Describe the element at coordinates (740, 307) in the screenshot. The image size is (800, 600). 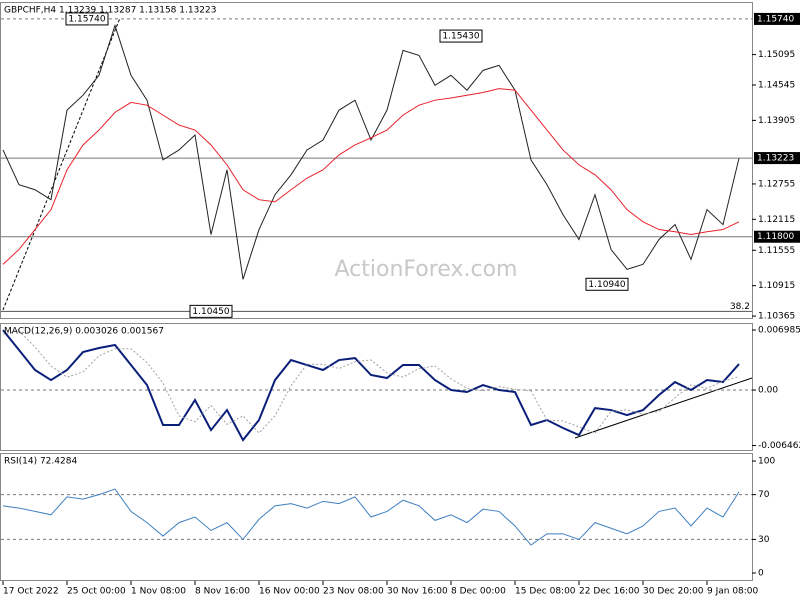
I see `fib-label: 38.2` at that location.